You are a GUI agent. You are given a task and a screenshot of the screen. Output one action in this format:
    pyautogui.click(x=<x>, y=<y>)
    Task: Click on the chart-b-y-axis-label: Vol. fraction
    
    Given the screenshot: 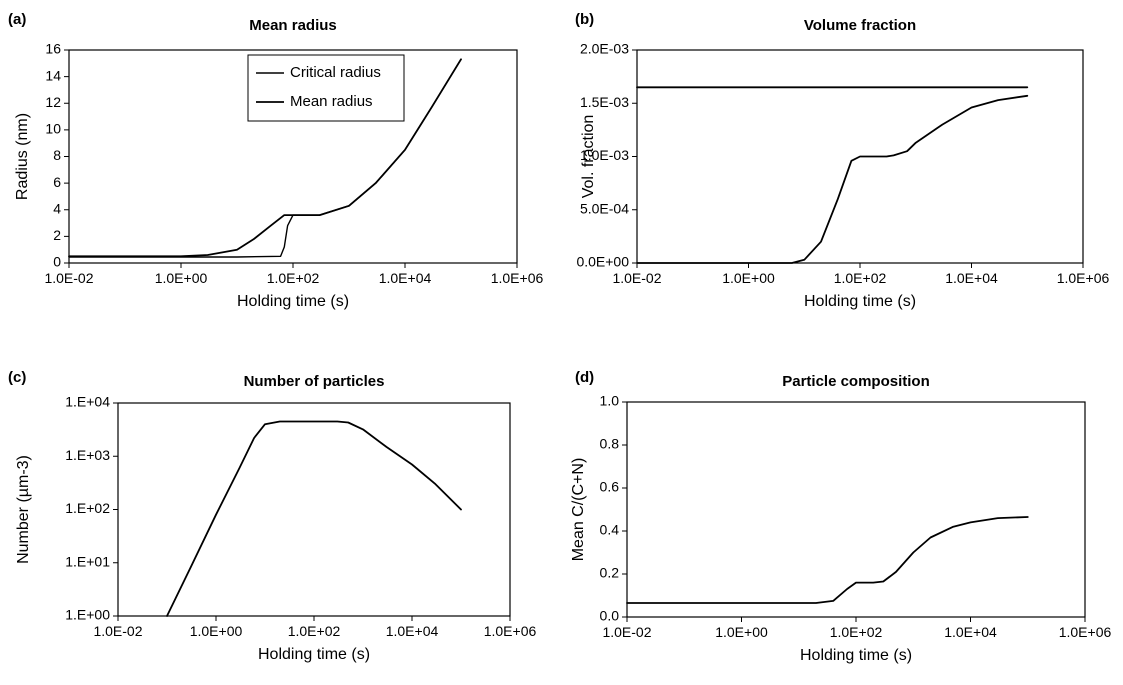 What is the action you would take?
    pyautogui.click(x=588, y=157)
    